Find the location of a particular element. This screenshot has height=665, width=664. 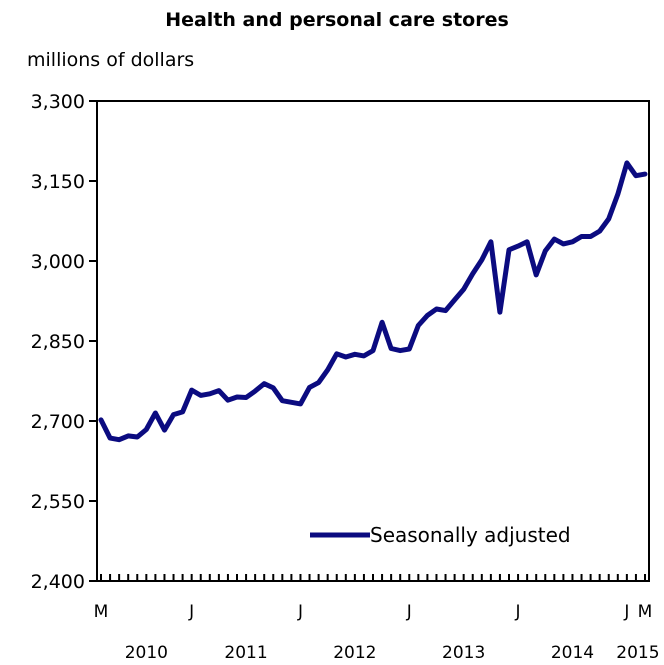

y-tick-label: 2,550 is located at coordinates (58, 502).